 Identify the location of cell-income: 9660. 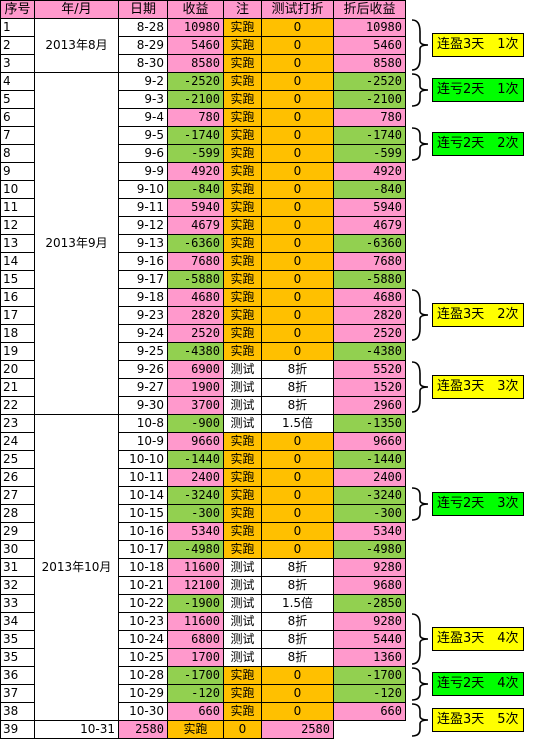
(195, 441).